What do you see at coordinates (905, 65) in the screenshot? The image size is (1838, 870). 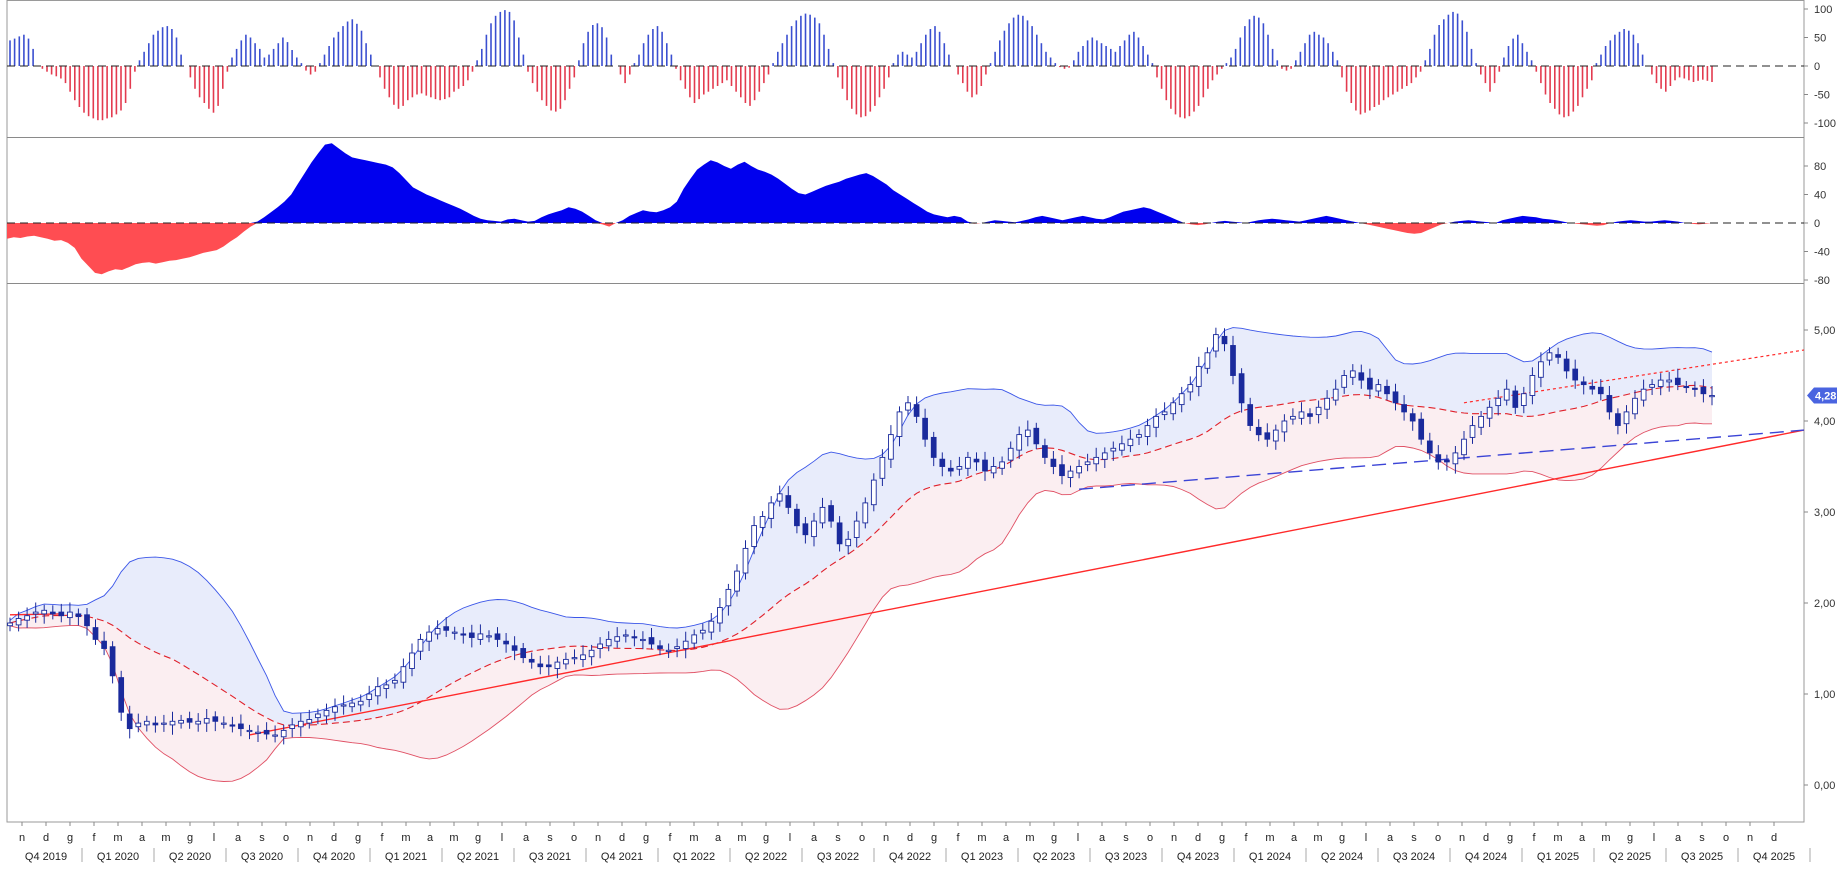 I see `oscillator-panel` at bounding box center [905, 65].